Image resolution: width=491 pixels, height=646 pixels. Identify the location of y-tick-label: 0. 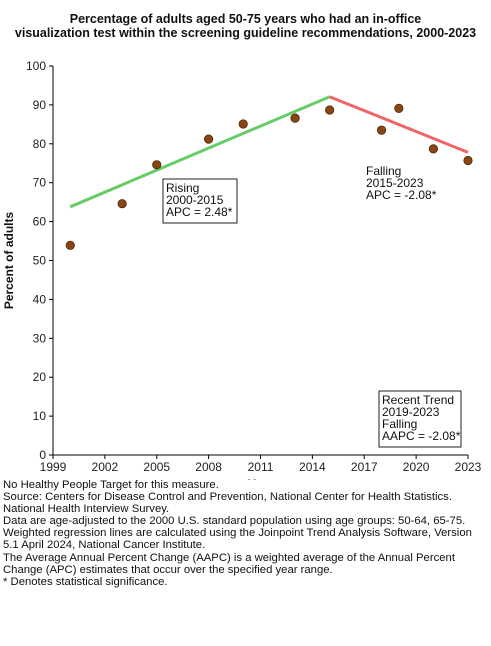
(42, 455).